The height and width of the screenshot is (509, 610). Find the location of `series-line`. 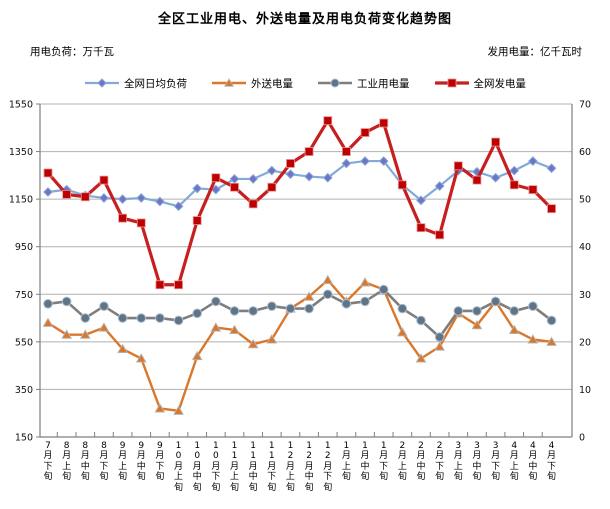

series-line is located at coordinates (300, 313).